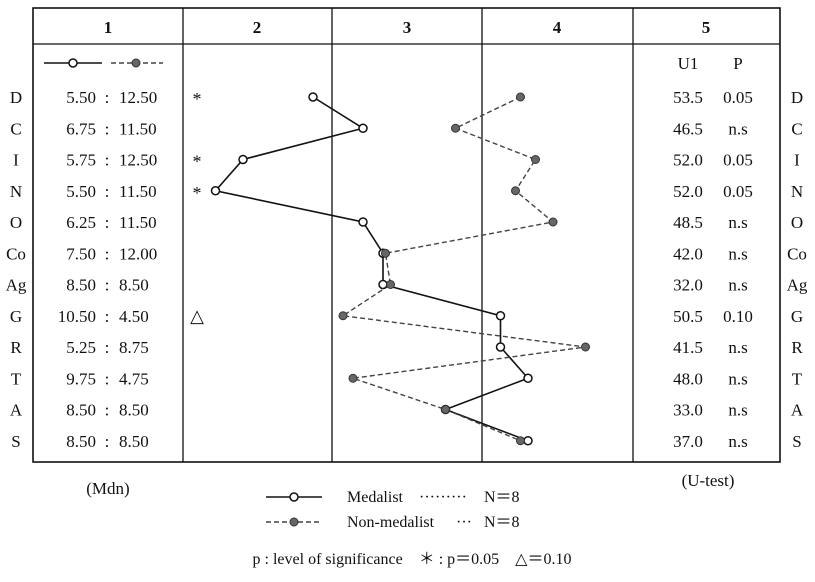 This screenshot has height=582, width=815. I want to click on u-value: 42.0, so click(688, 253).